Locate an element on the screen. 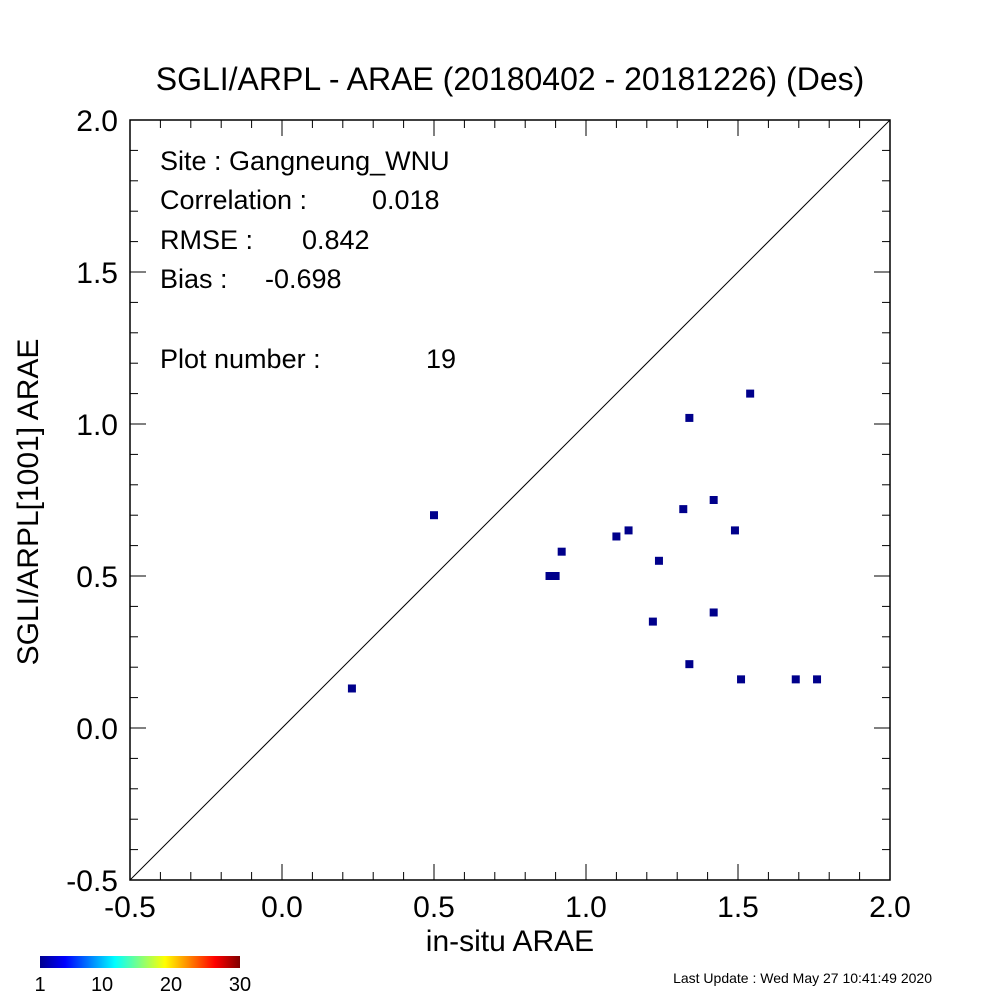 Image resolution: width=1000 pixels, height=1000 pixels. x-tick-label: 0.0 is located at coordinates (282, 907).